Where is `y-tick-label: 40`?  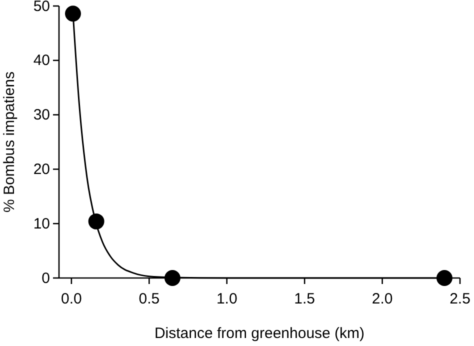 y-tick-label: 40 is located at coordinates (41, 61).